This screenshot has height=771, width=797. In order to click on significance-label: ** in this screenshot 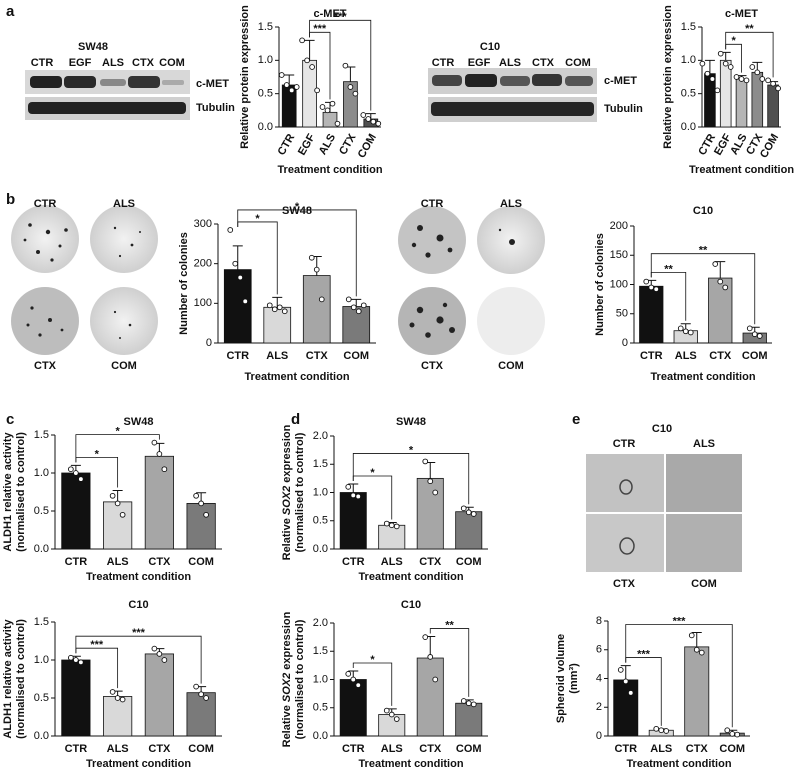, I will do `click(668, 269)`.